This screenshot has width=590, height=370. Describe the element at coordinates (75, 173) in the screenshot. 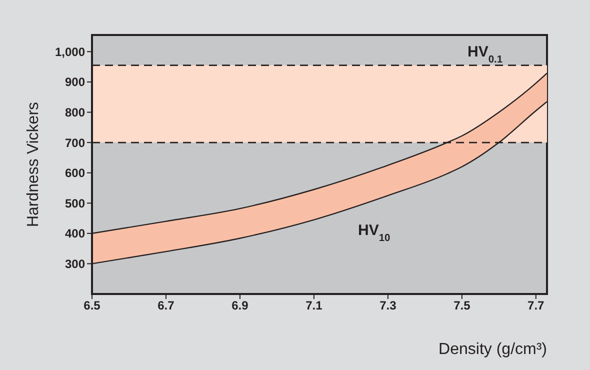

I see `y-tick-label: 600` at that location.